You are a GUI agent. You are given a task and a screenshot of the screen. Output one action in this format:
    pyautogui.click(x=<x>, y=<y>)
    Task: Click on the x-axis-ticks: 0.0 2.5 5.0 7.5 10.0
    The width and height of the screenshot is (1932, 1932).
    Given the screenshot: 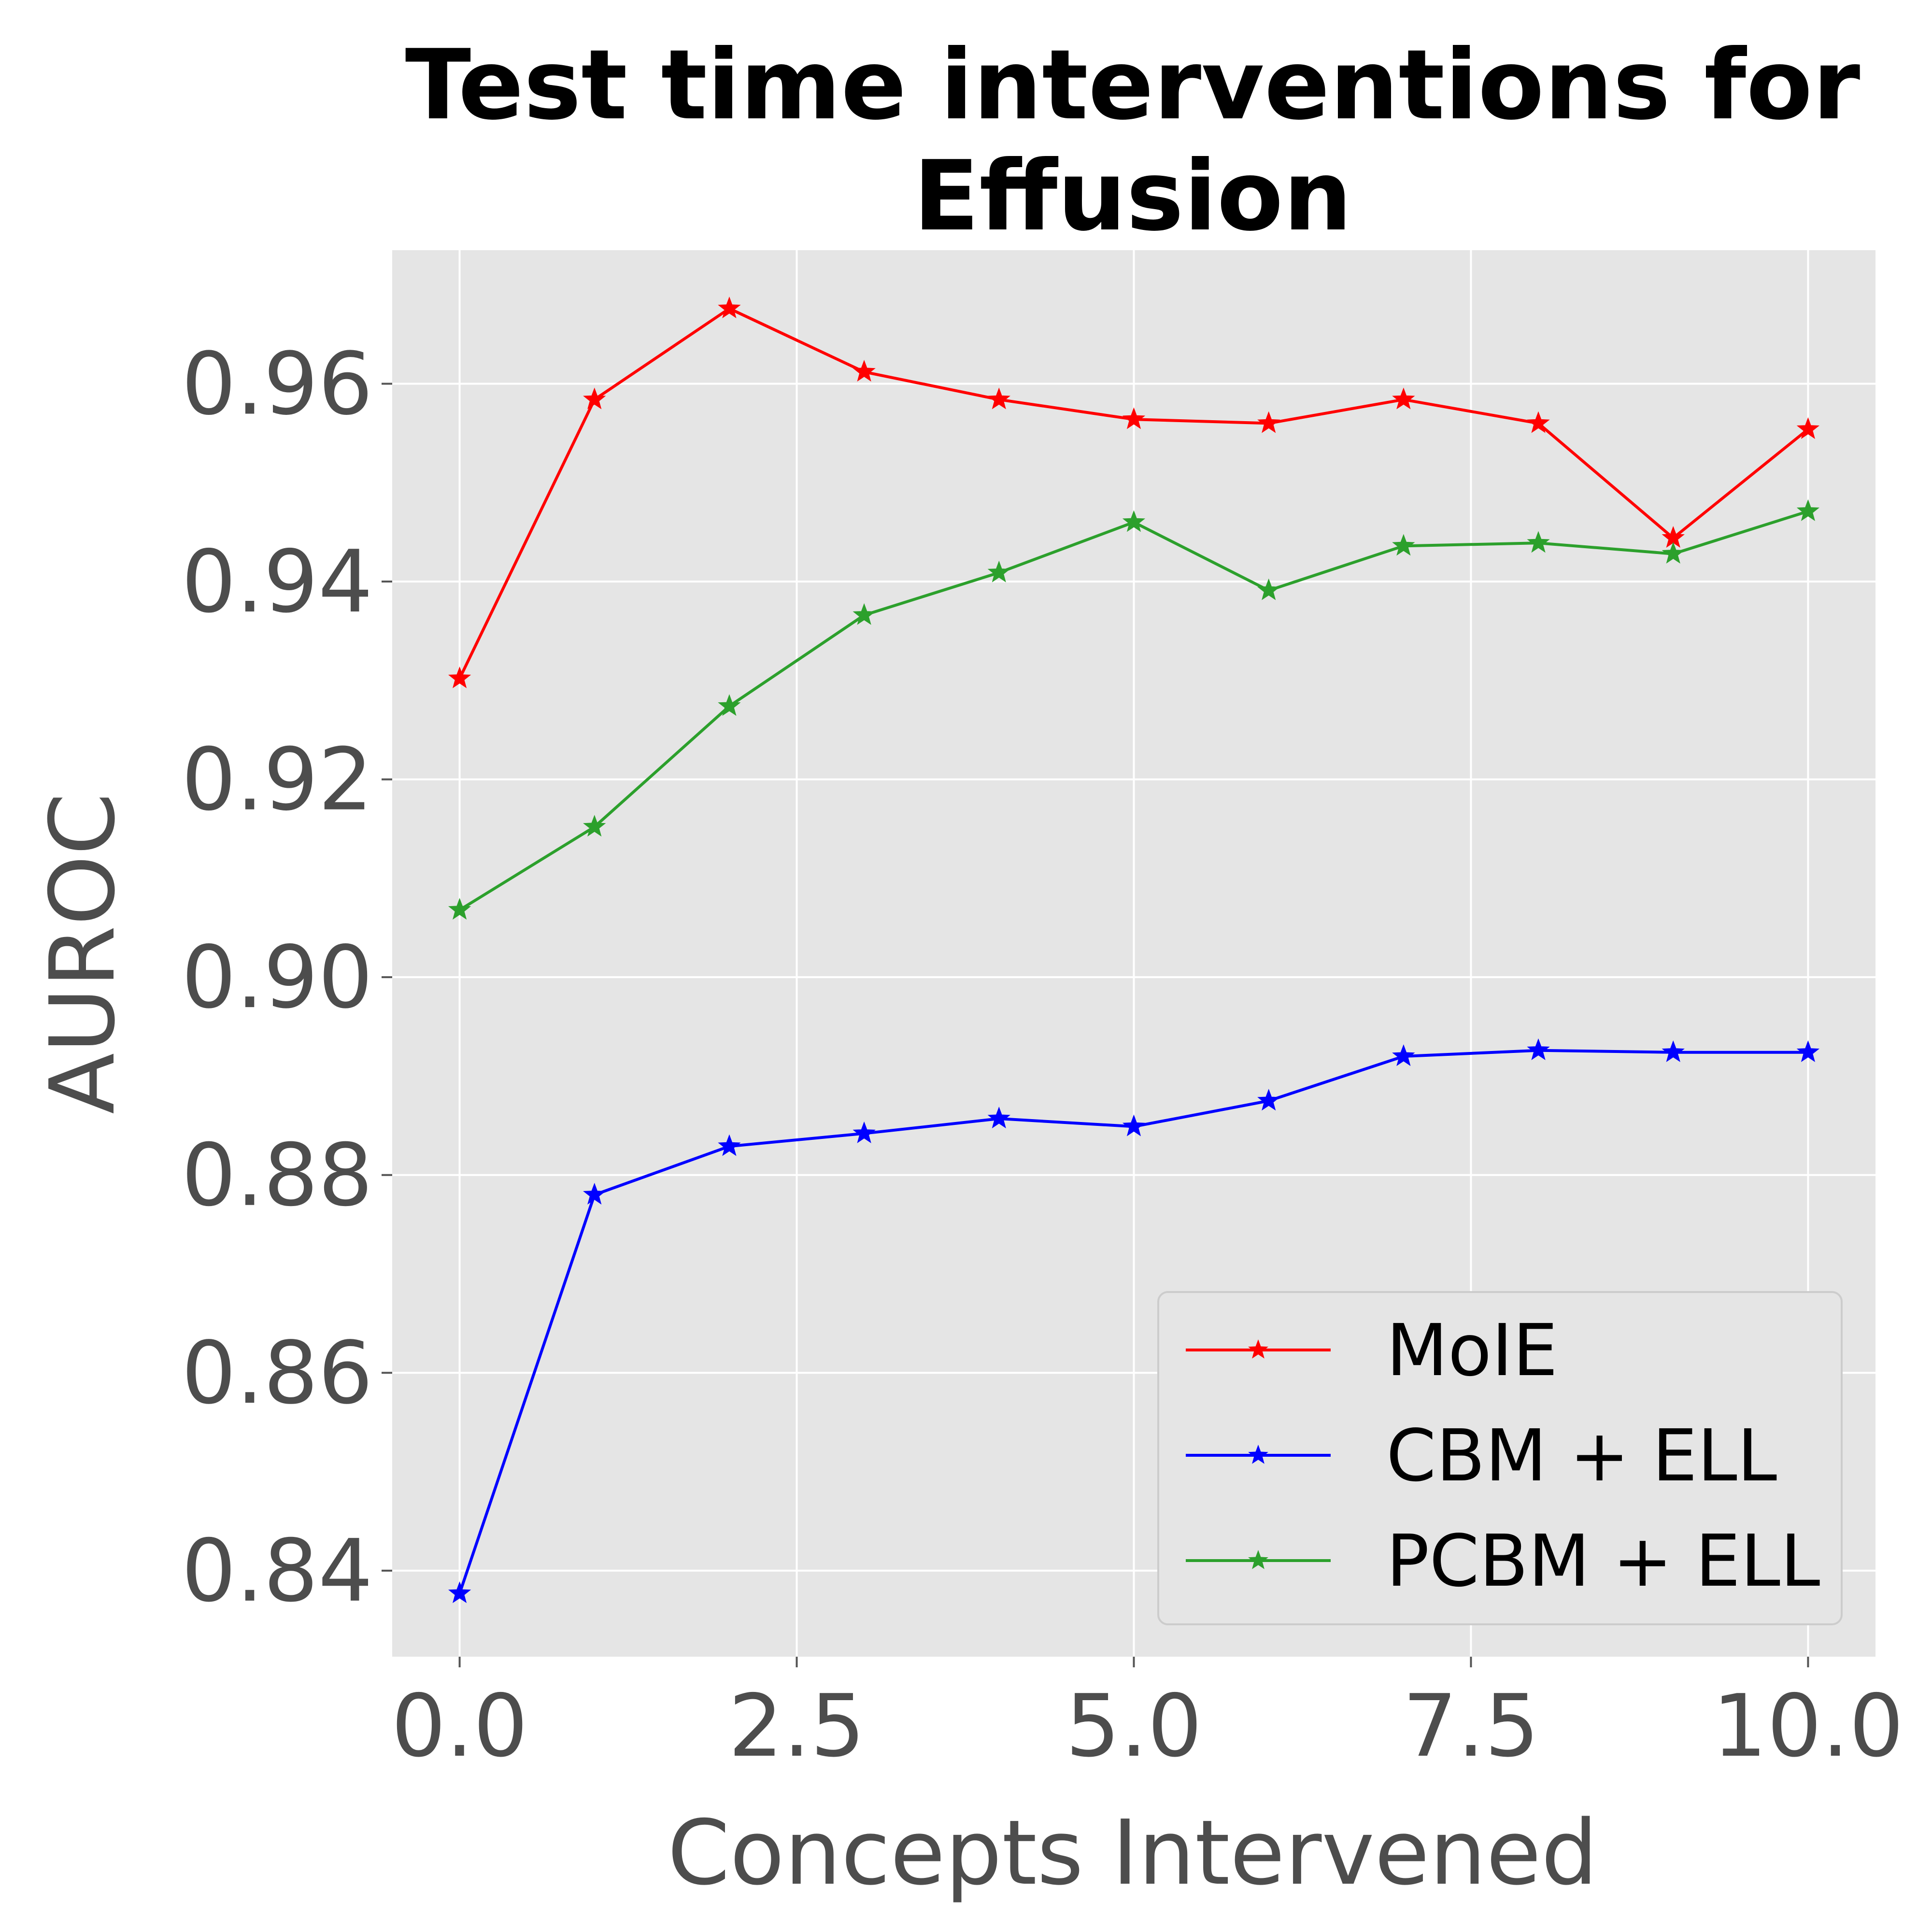 What is the action you would take?
    pyautogui.click(x=1147, y=1716)
    